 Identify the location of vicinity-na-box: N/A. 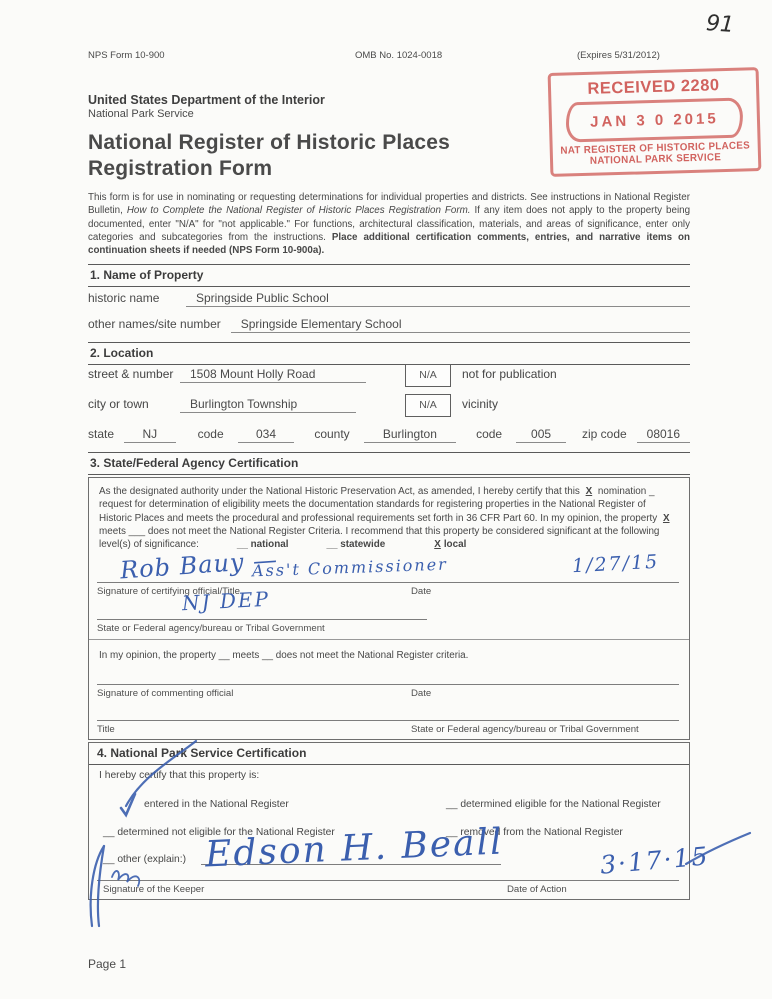
(428, 405).